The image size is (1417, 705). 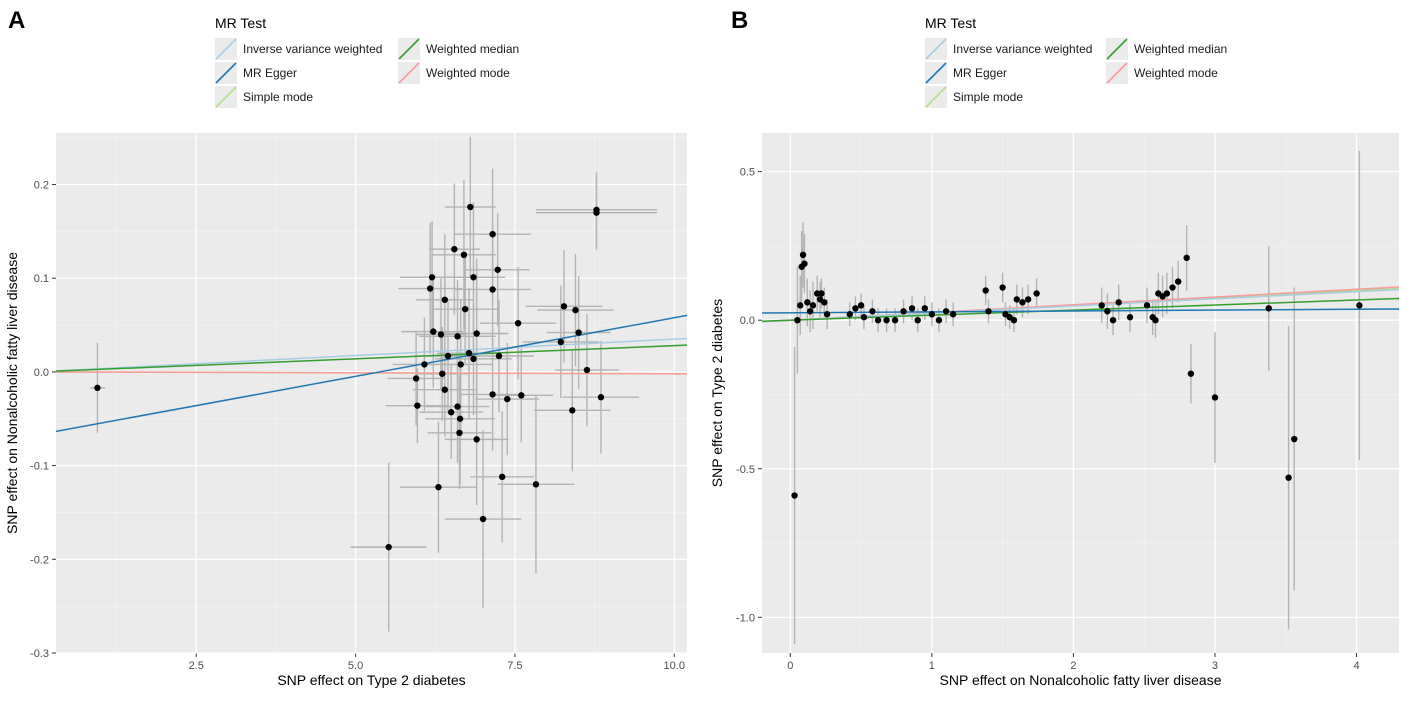 I want to click on x-tick-label: 10.0, so click(x=674, y=666).